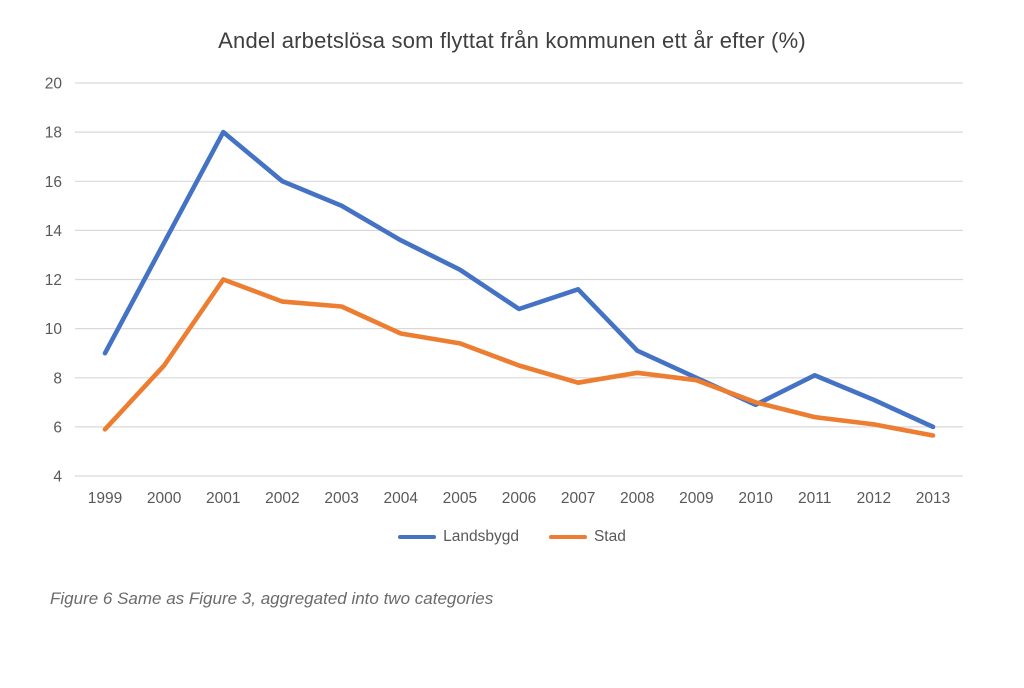  Describe the element at coordinates (567, 537) in the screenshot. I see `stad-line-swatch` at that location.